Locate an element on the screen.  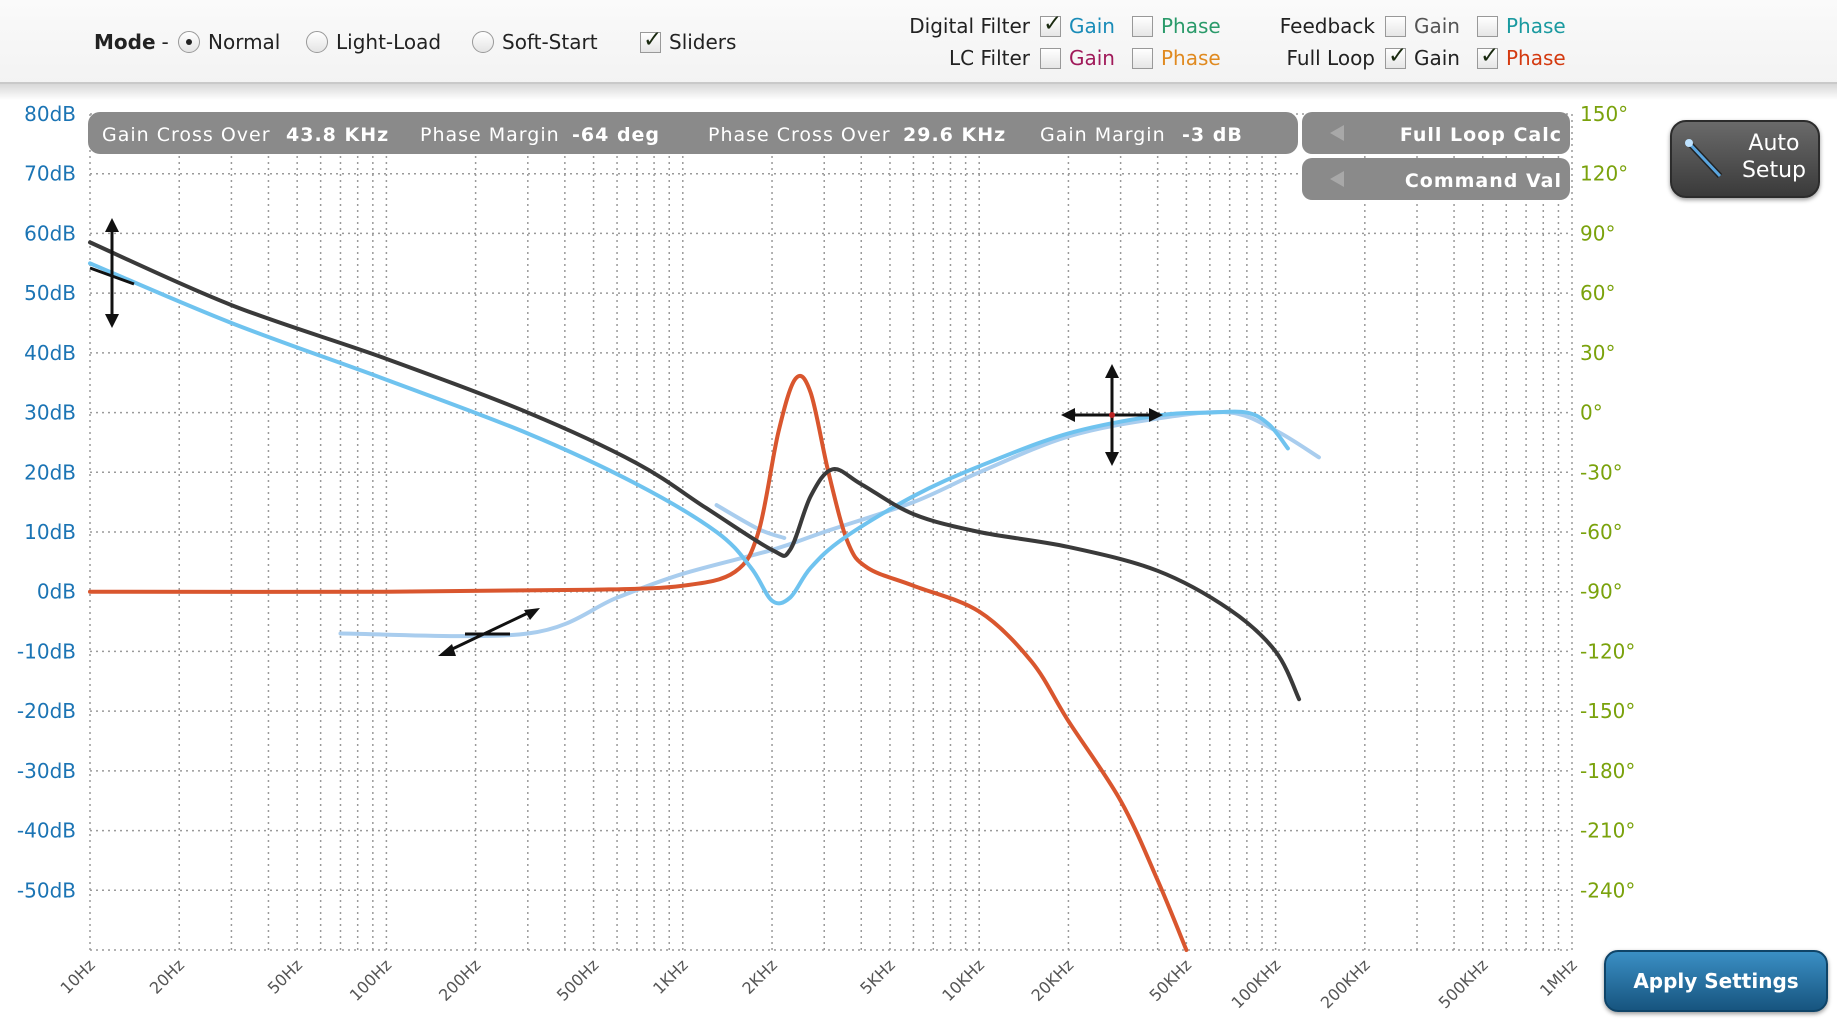
mode-option-label: Light-Load is located at coordinates (389, 42).